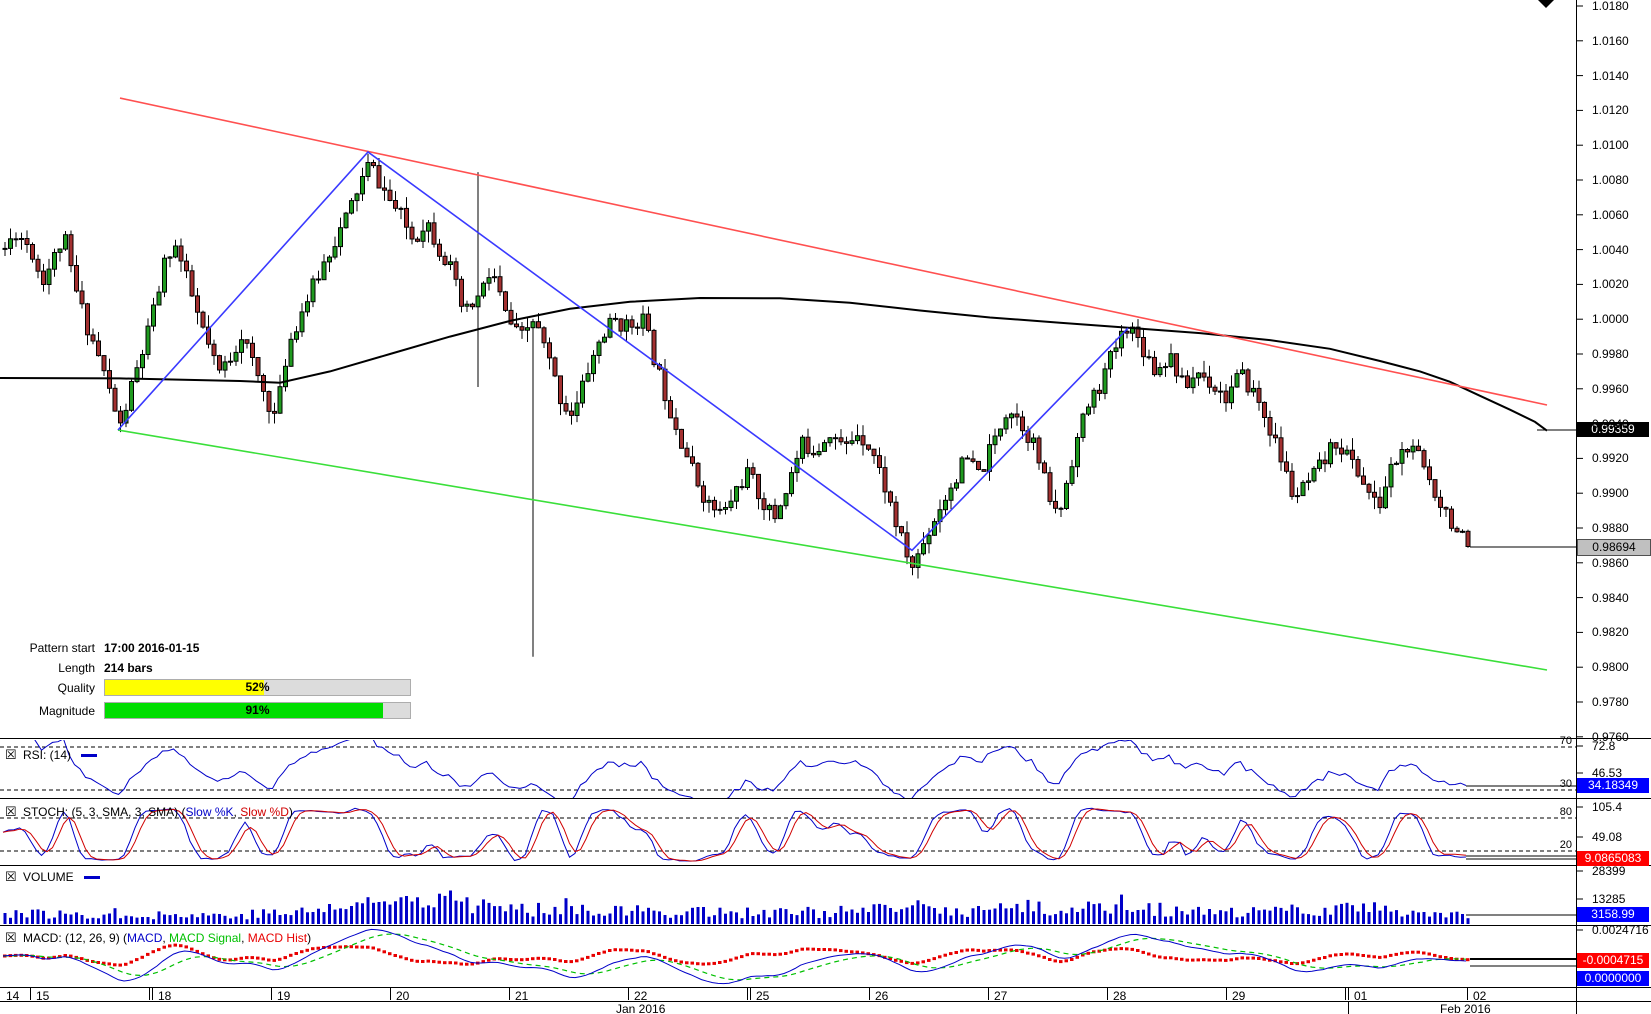 Image resolution: width=1651 pixels, height=1014 pixels. I want to click on indicator-scale-label: 49.08, so click(1607, 837).